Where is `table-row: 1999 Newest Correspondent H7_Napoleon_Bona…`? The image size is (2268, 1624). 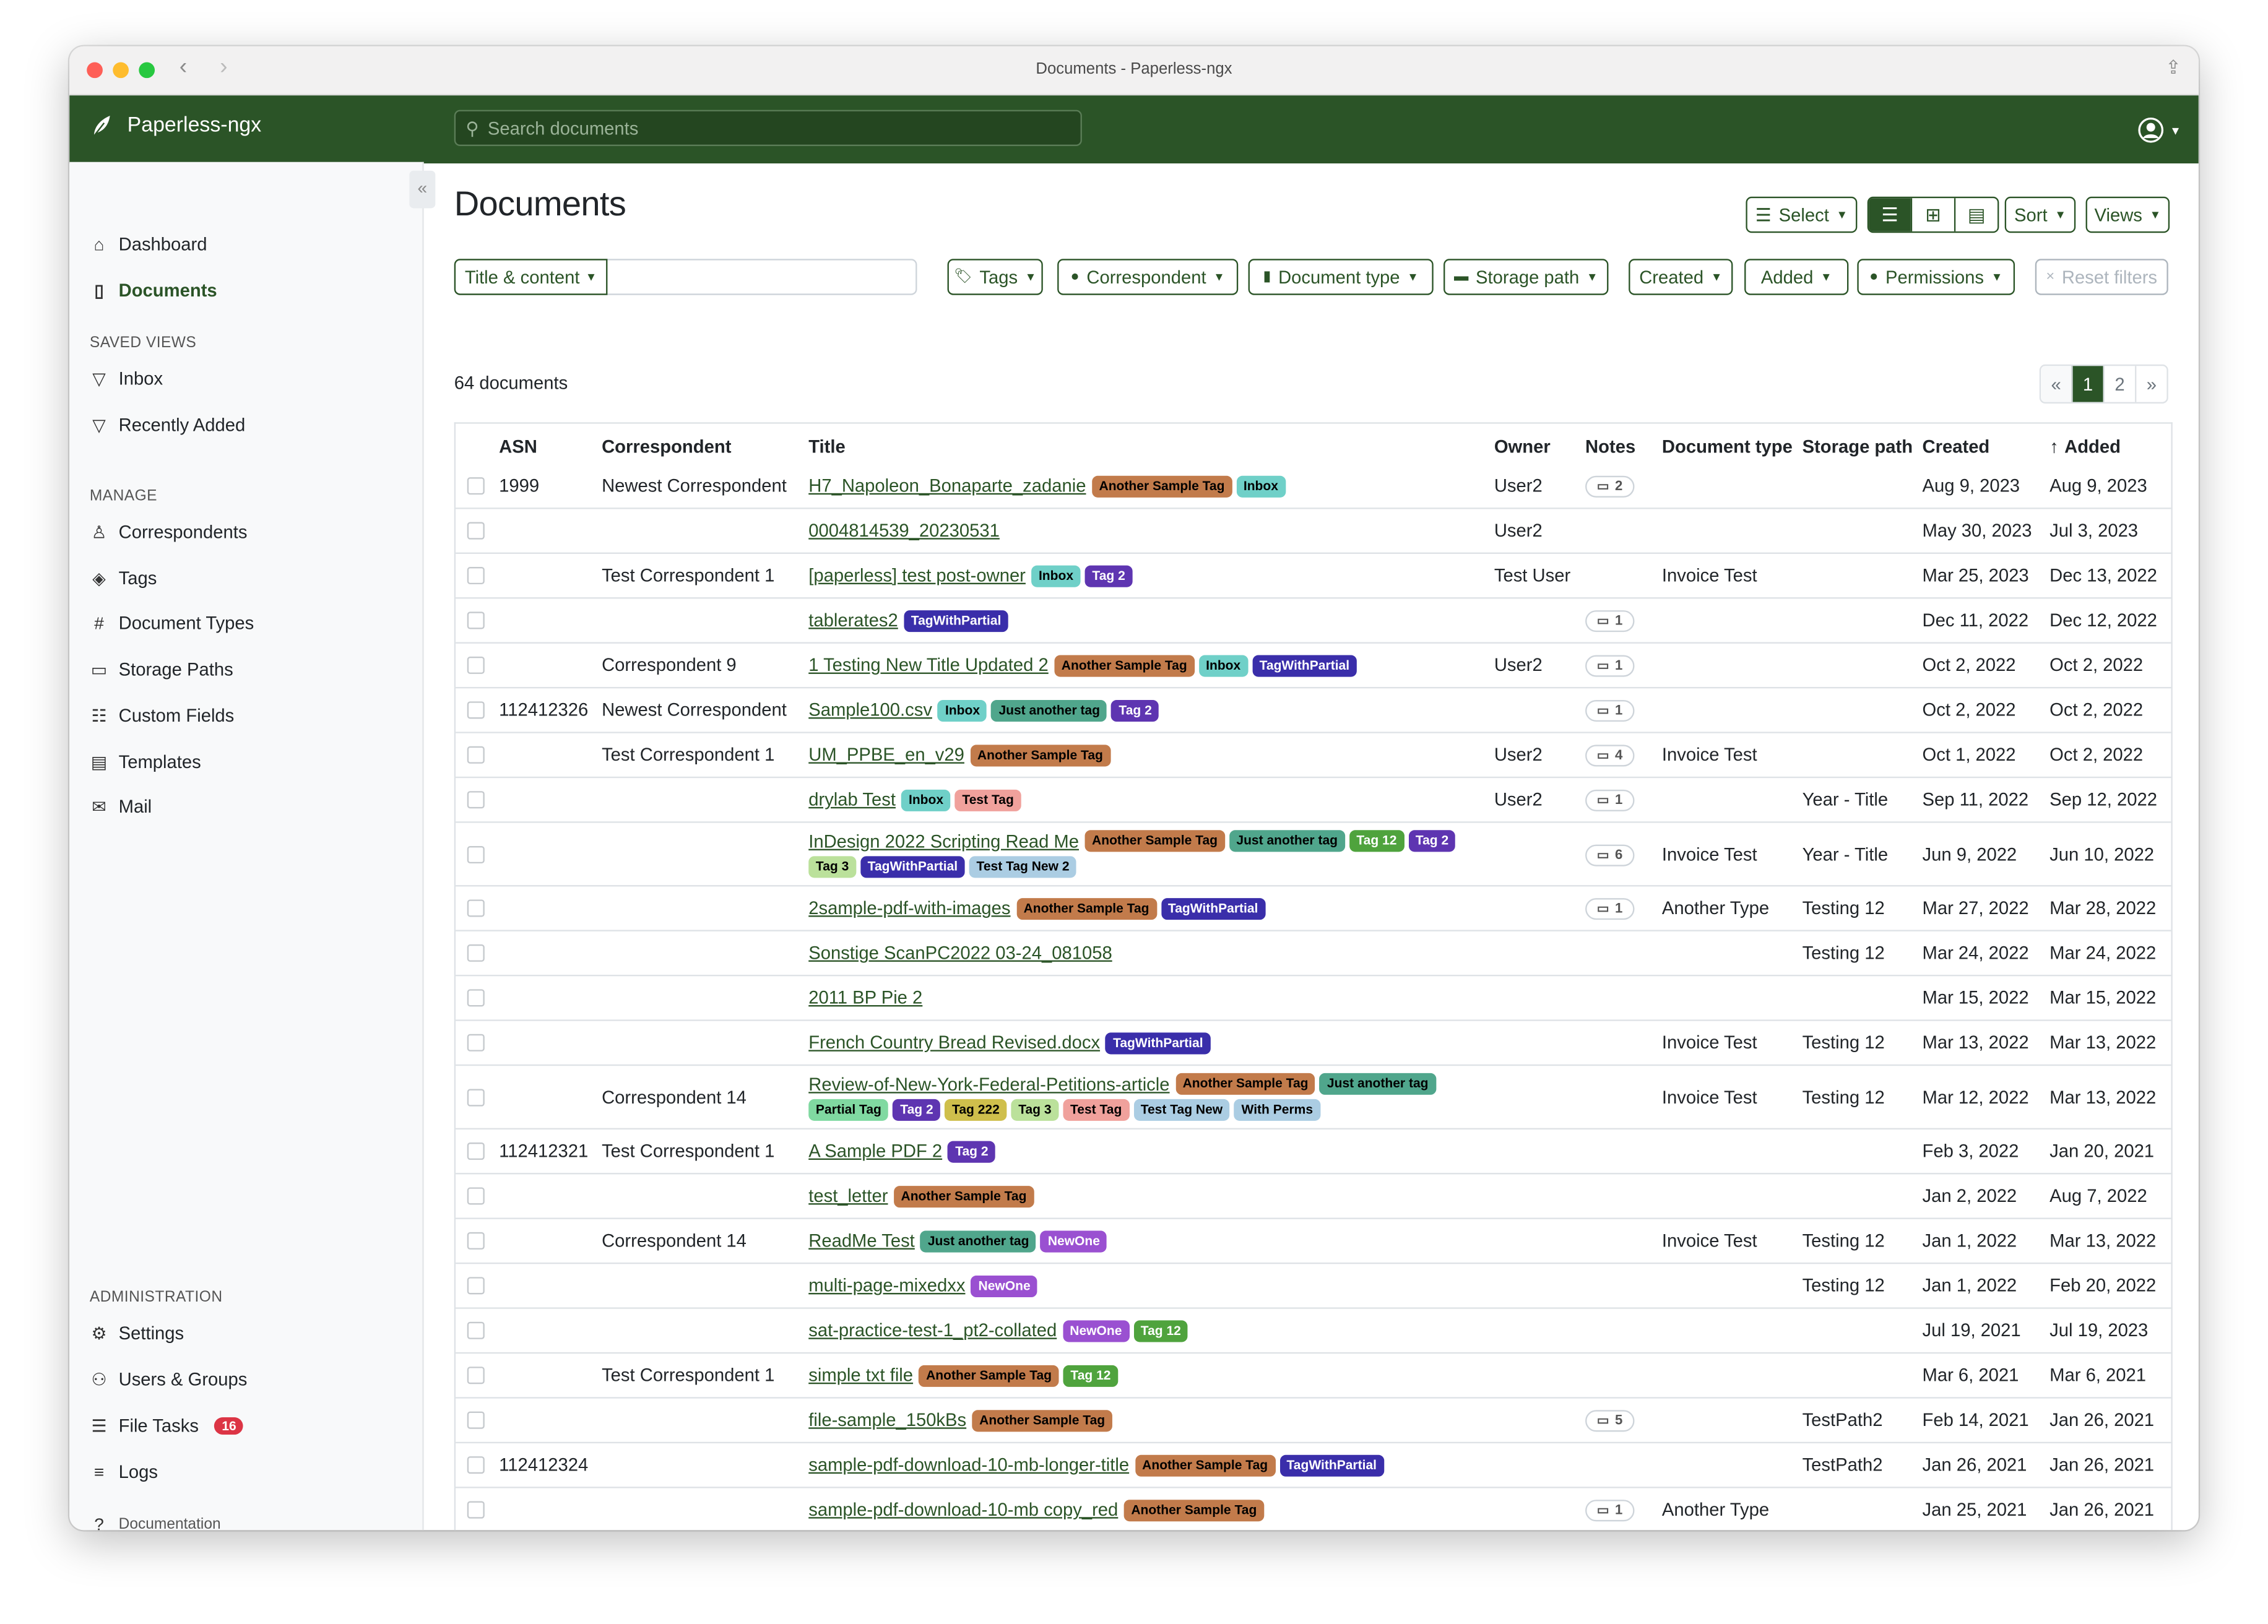 table-row: 1999 Newest Correspondent H7_Napoleon_Bona… is located at coordinates (1313, 486).